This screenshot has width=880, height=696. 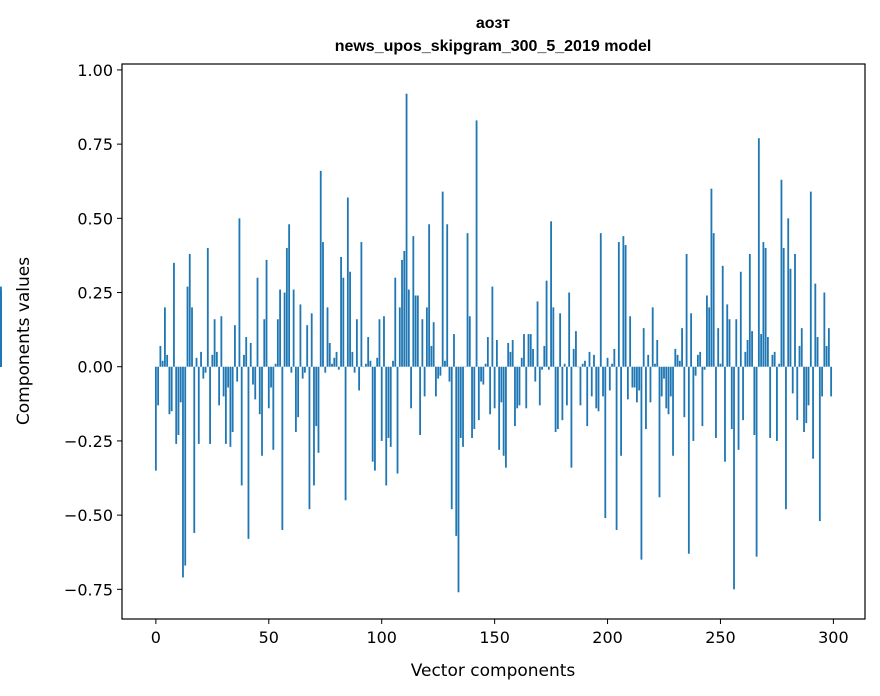 I want to click on x-tick-label: 150, so click(x=494, y=637).